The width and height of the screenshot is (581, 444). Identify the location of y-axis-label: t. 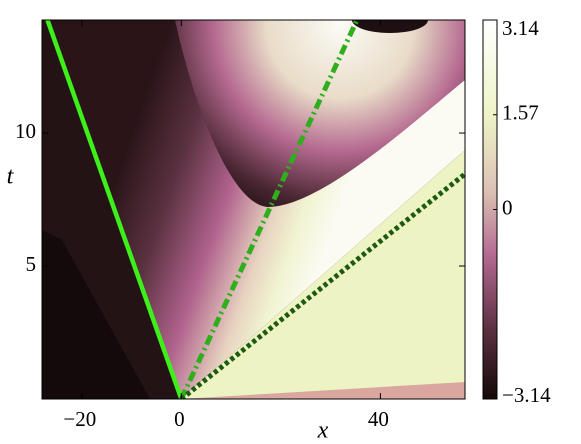
(11, 177).